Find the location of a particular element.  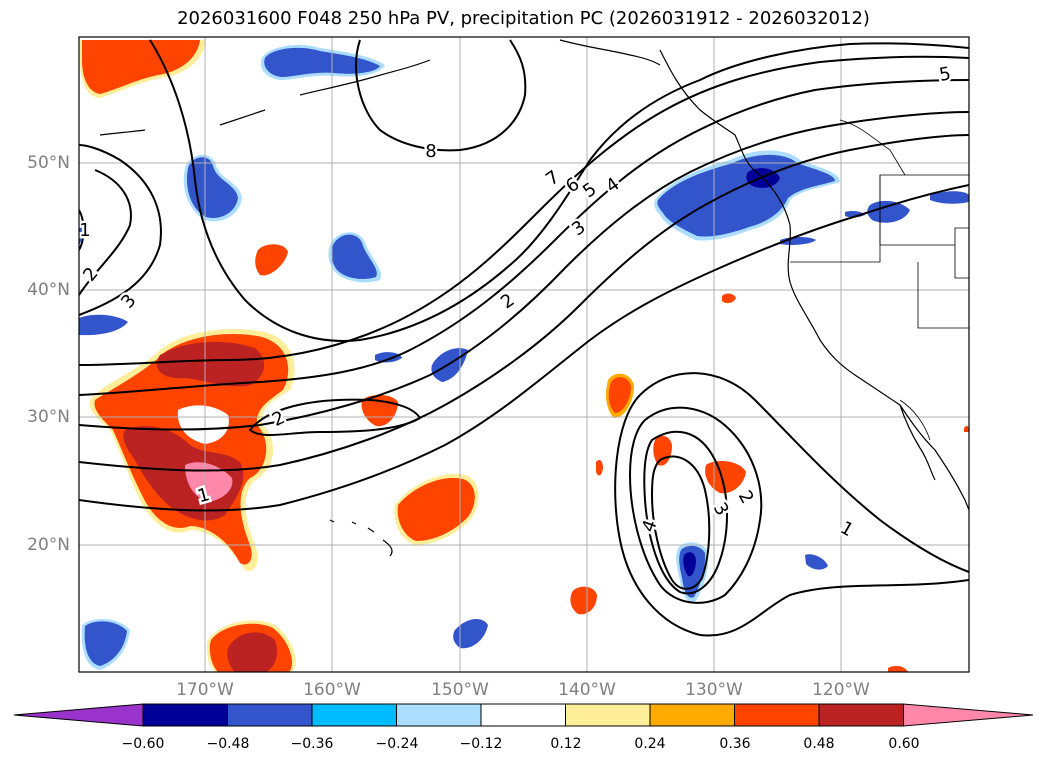

lon-label: 130°W is located at coordinates (714, 690).